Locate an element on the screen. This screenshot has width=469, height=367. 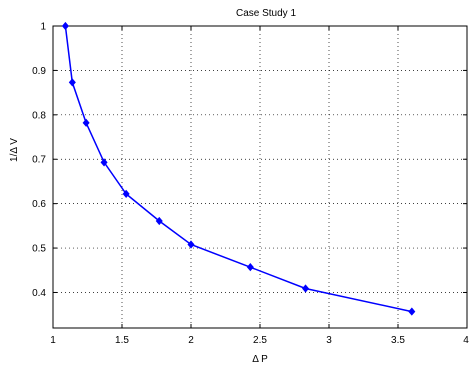
y-tick-label: 0.7 is located at coordinates (39, 160).